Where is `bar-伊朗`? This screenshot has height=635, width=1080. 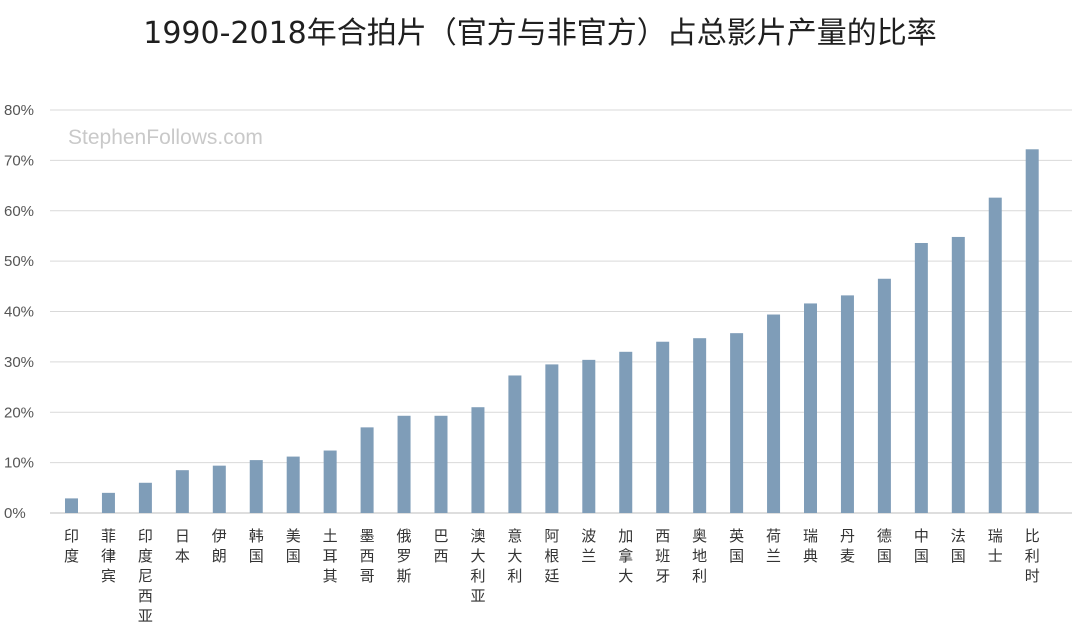 bar-伊朗 is located at coordinates (219, 489).